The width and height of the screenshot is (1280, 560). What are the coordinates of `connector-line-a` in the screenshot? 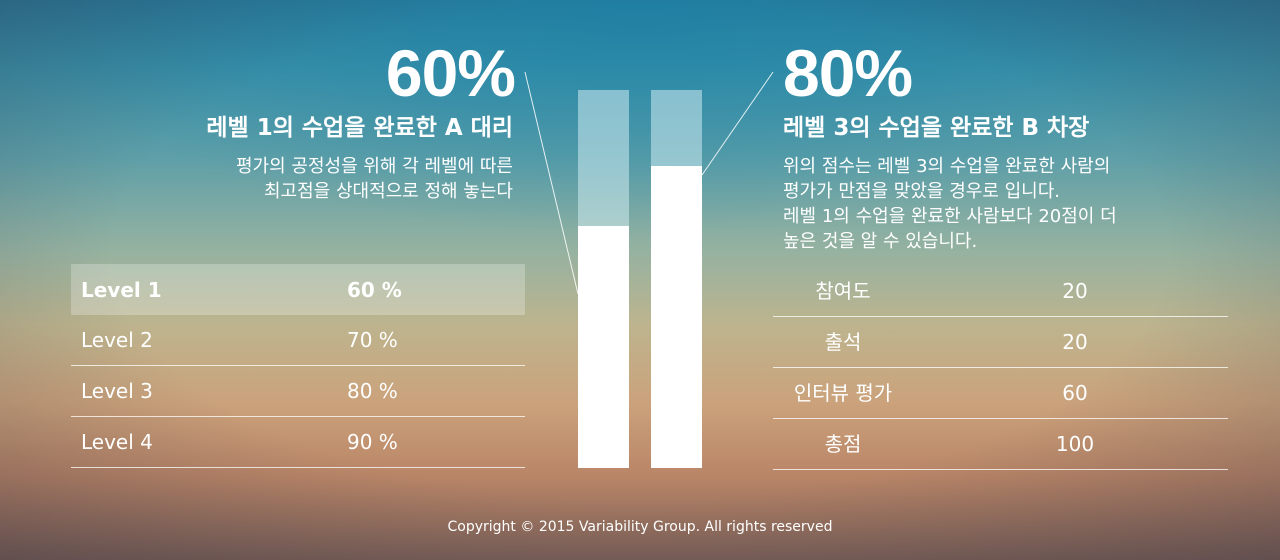 It's located at (551, 183).